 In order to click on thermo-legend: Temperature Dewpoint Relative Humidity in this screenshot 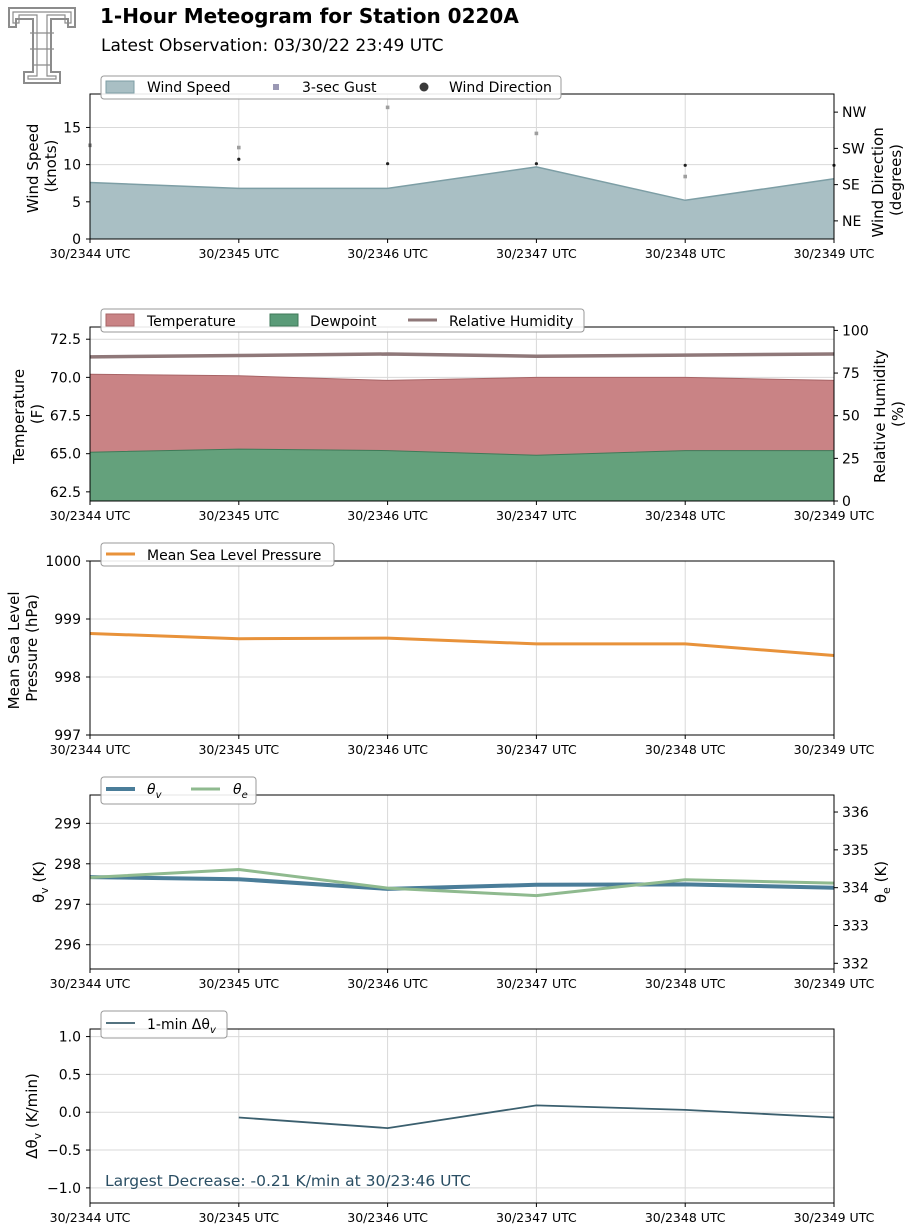, I will do `click(342, 320)`.